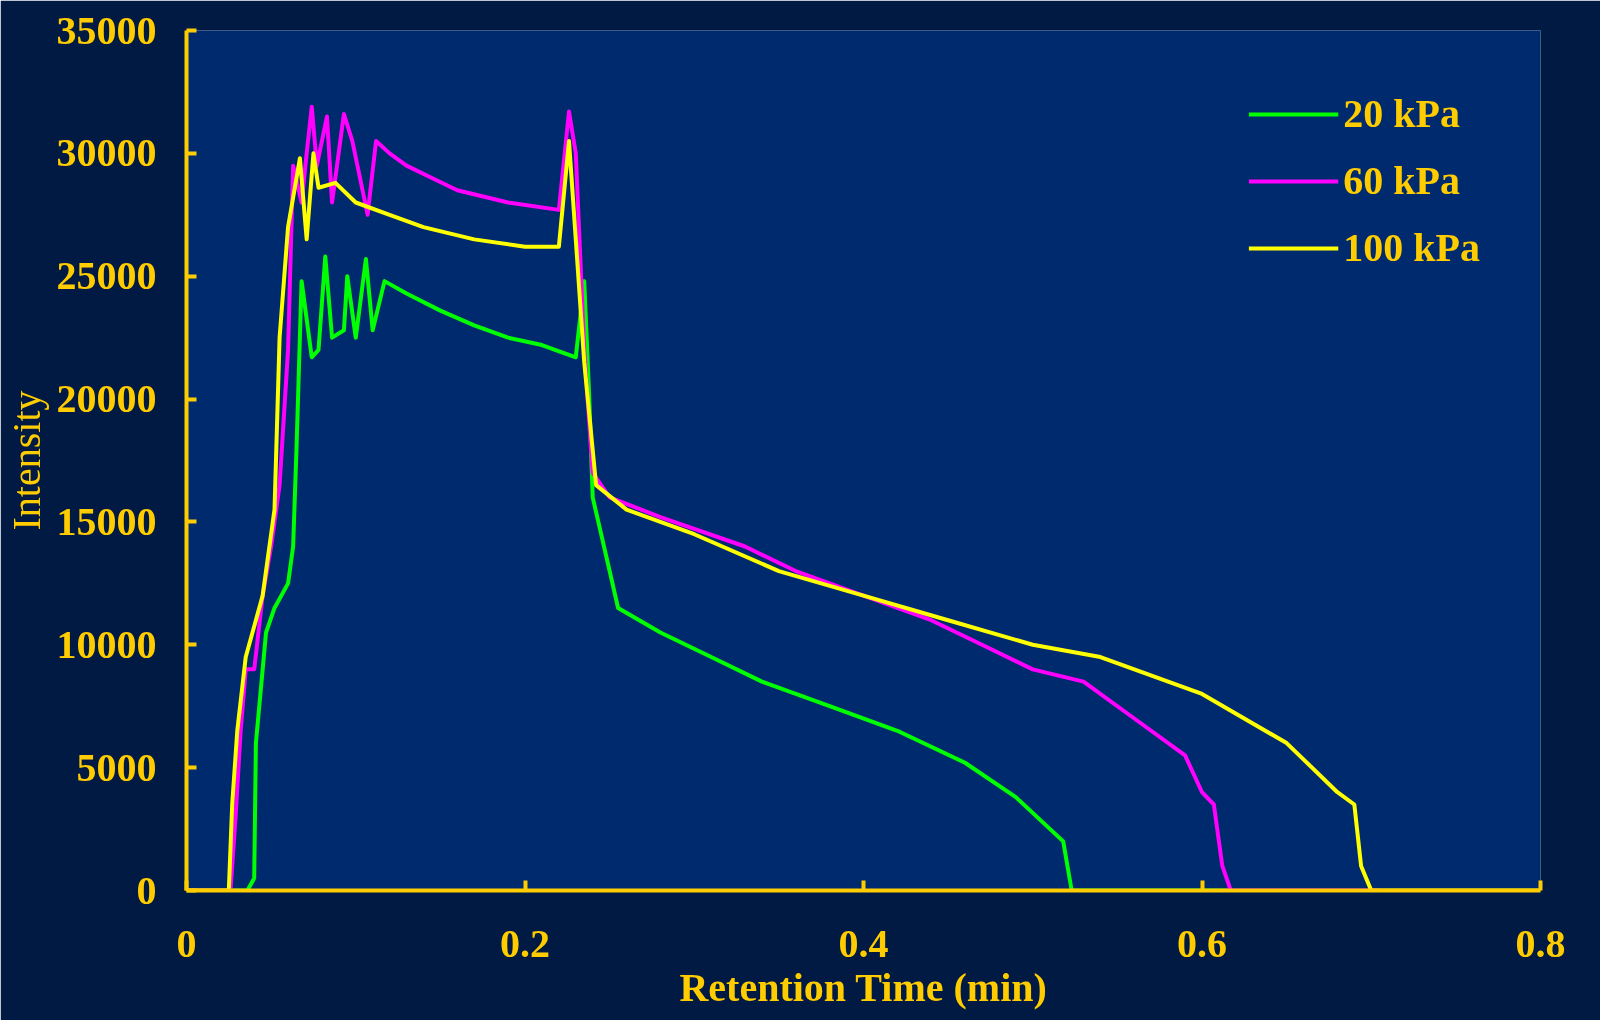  I want to click on y-tick-label: 30000, so click(106, 153).